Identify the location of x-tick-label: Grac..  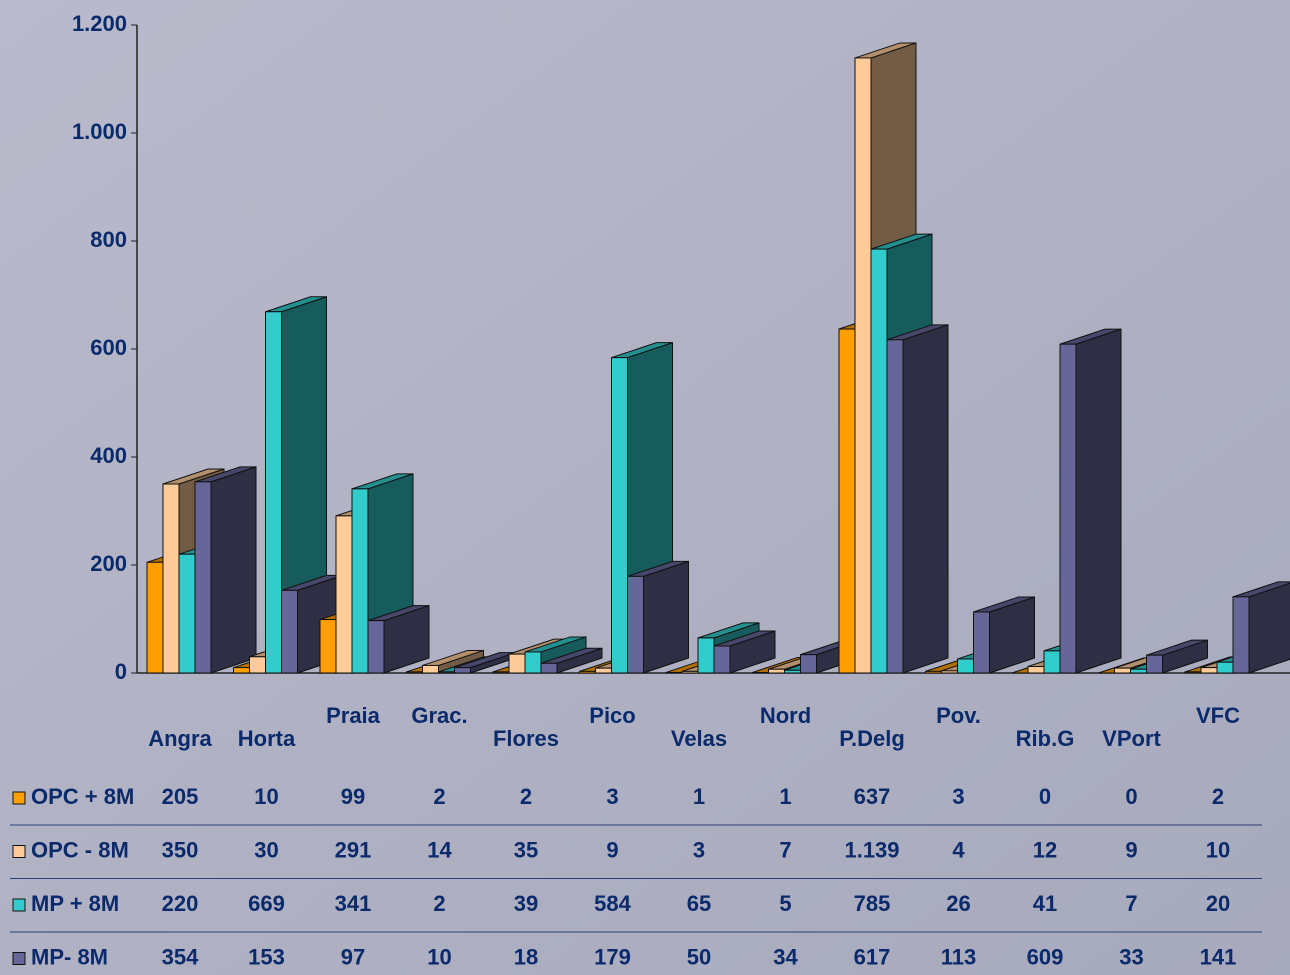
(439, 715).